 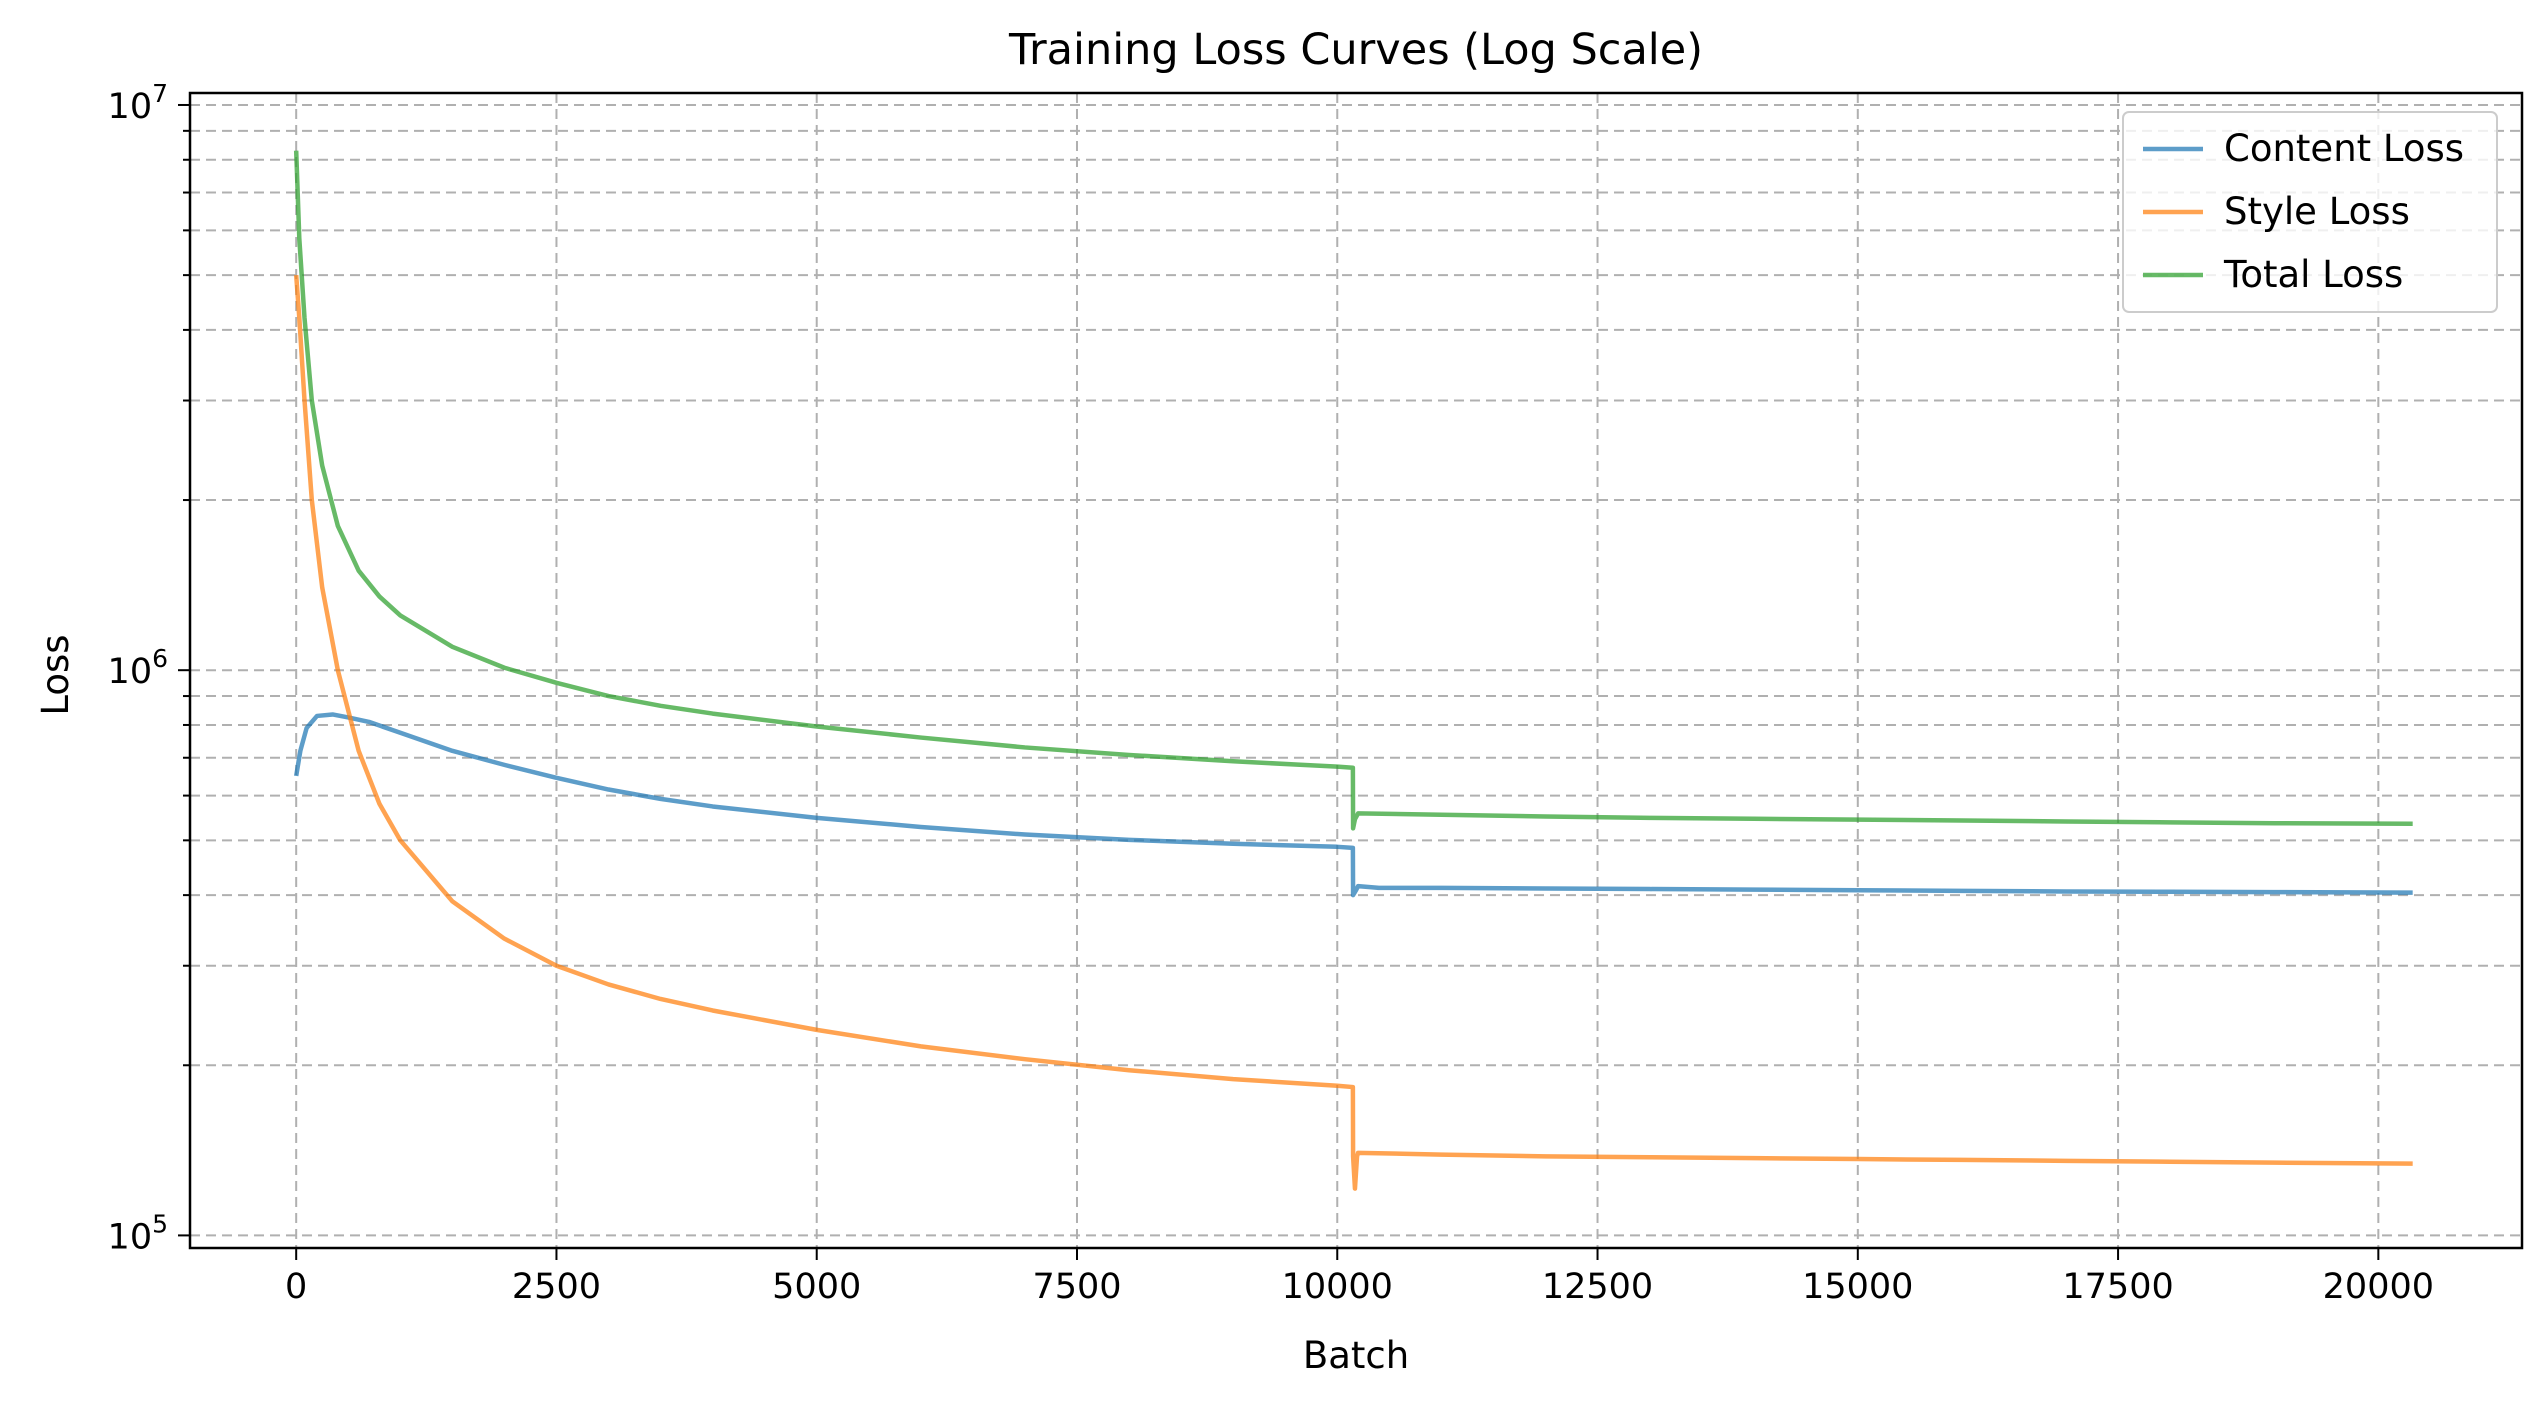 I want to click on x-tick-label: 2500, so click(x=556, y=1287).